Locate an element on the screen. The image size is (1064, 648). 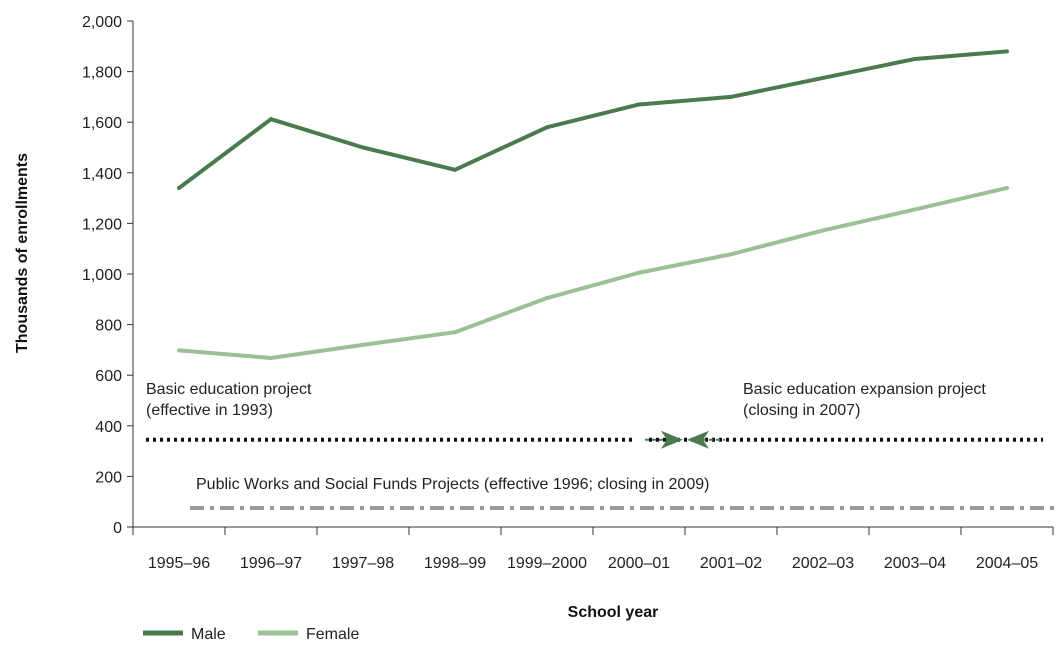
arrow-left-head is located at coordinates (698, 439).